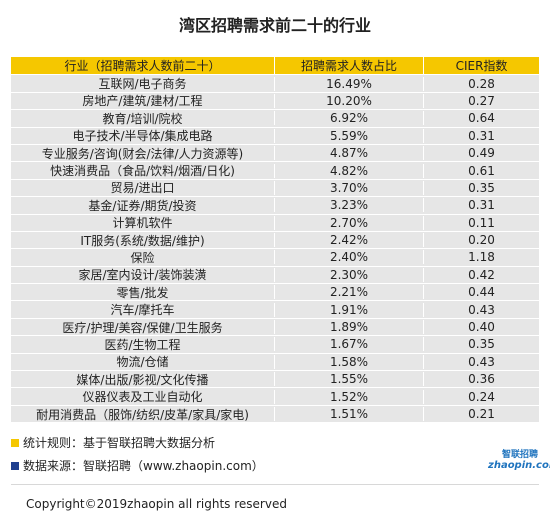  I want to click on cell-cier: 0.21, so click(481, 414).